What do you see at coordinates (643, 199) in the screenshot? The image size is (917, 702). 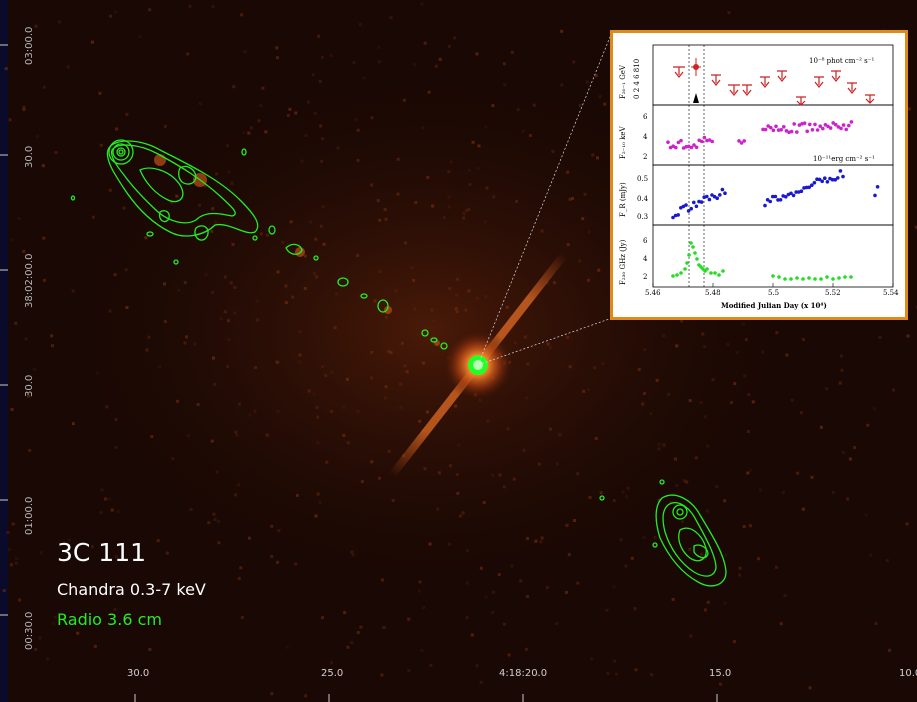 I see `radio-tick: 0.4` at bounding box center [643, 199].